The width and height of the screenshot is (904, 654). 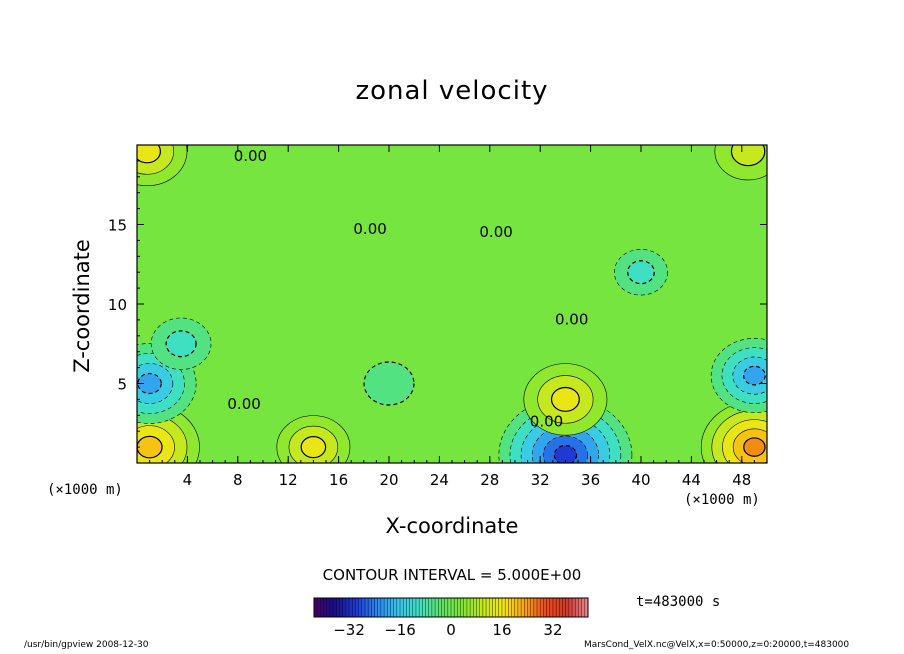 I want to click on x-axis-unit-left: (×1000 m), so click(x=85, y=490).